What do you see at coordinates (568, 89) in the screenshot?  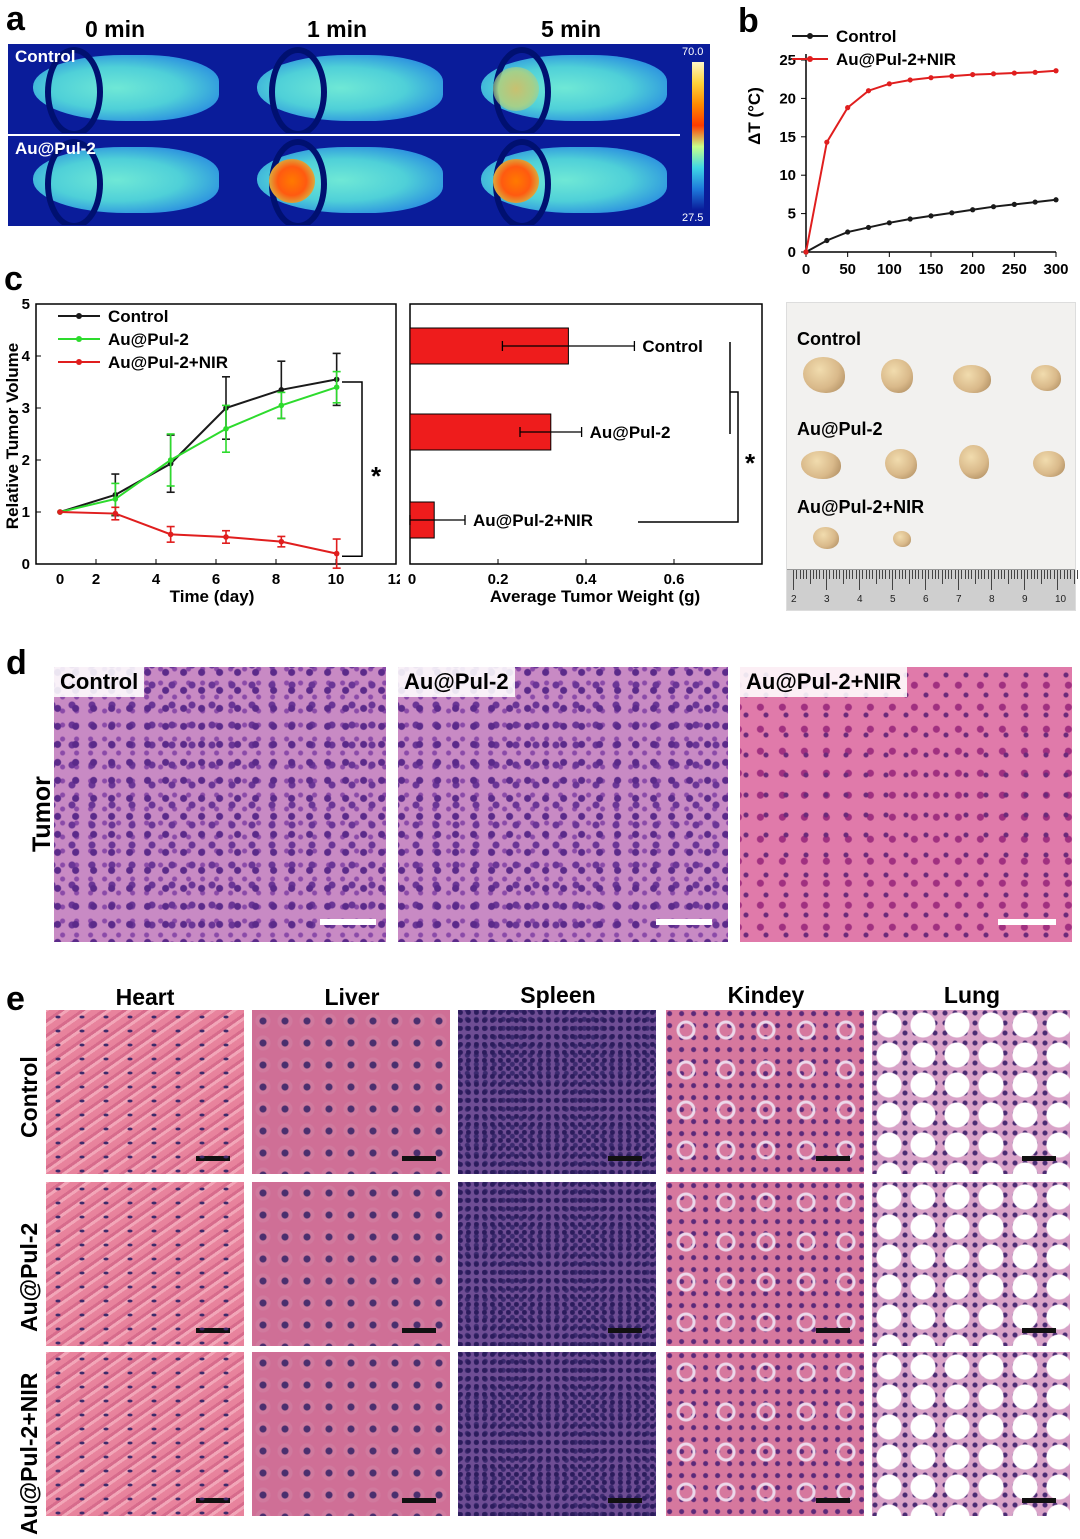 I see `thermal-image-r0-c2` at bounding box center [568, 89].